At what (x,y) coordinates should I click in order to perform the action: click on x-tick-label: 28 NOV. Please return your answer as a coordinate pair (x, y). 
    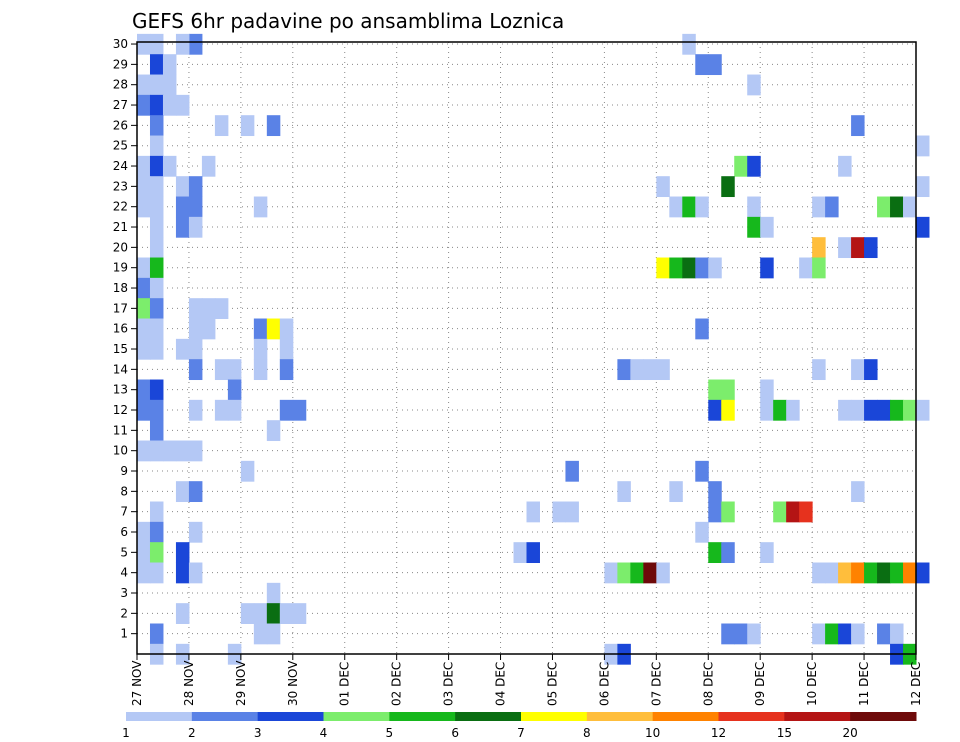
    Looking at the image, I should click on (189, 683).